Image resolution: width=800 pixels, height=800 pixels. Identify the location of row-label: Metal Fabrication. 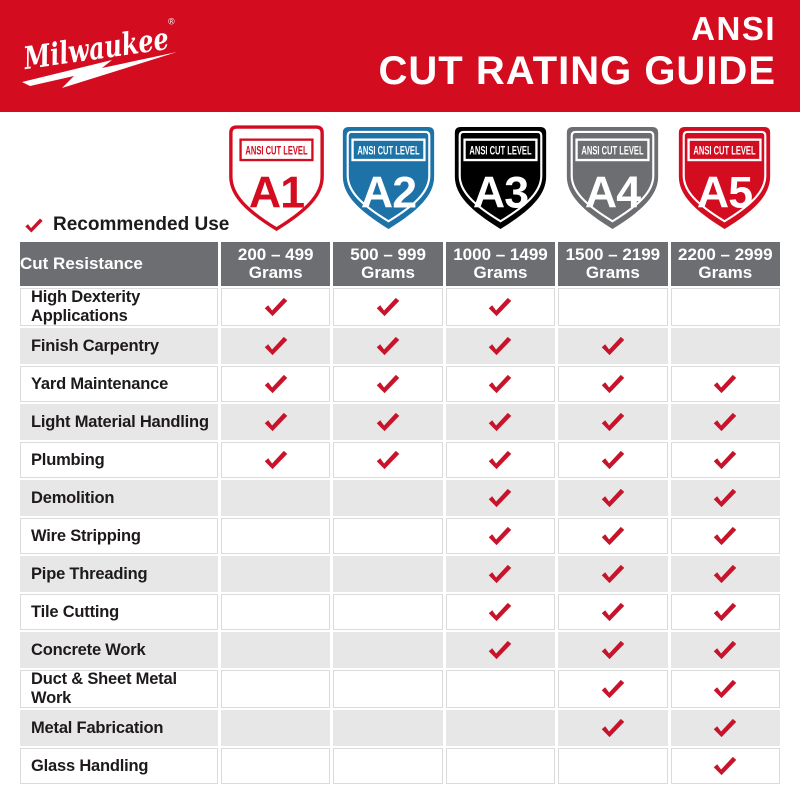
(119, 728).